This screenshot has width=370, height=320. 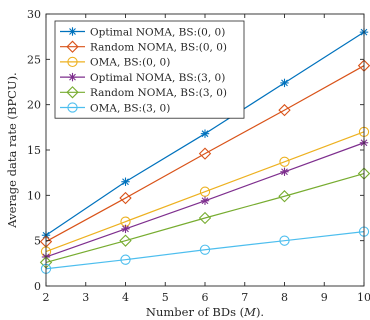 What do you see at coordinates (37, 286) in the screenshot?
I see `y-tick-label: 0` at bounding box center [37, 286].